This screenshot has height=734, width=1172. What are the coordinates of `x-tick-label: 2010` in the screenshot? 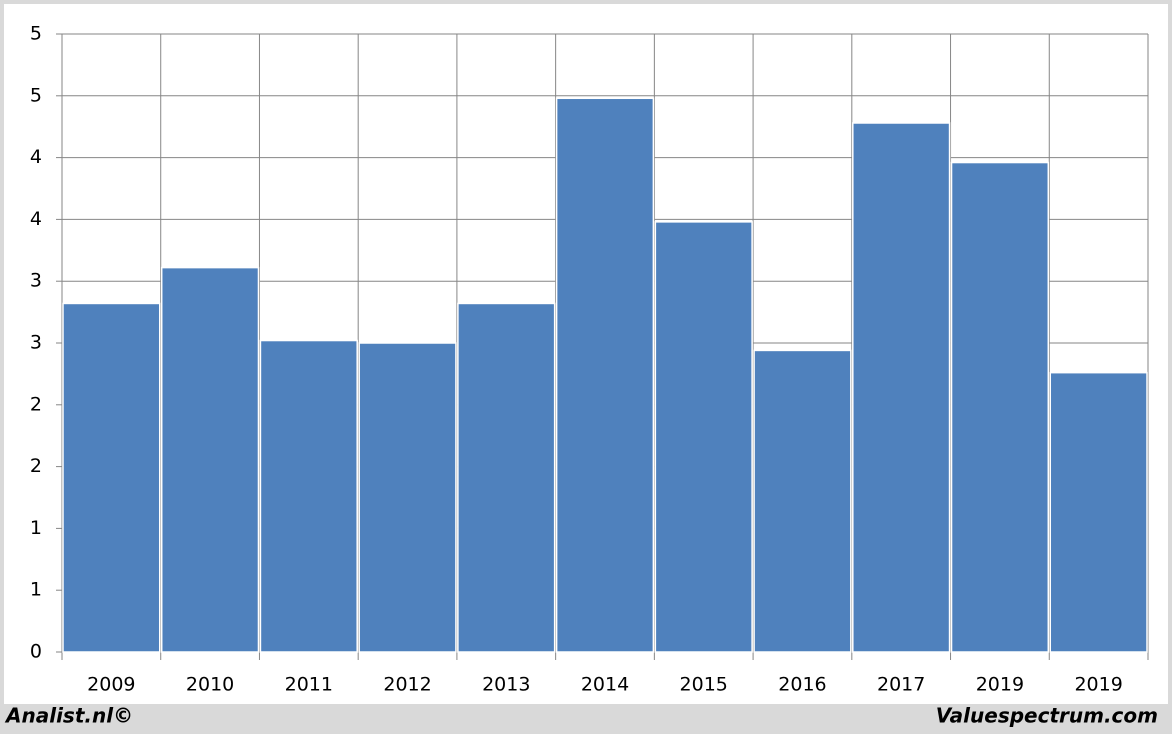 It's located at (210, 685).